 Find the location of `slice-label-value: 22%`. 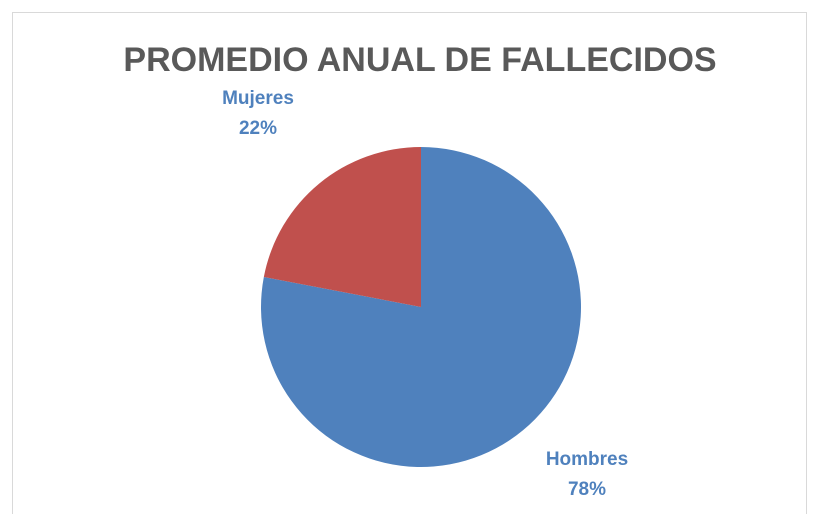

slice-label-value: 22% is located at coordinates (258, 128).